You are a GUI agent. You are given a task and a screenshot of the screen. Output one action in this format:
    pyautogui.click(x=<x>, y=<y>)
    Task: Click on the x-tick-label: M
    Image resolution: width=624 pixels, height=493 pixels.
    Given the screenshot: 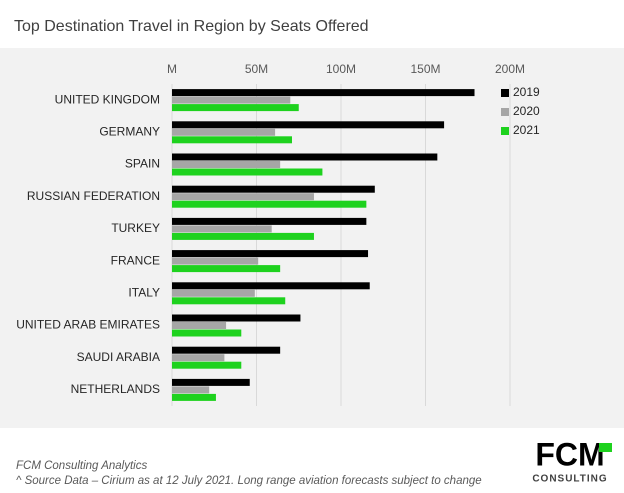 What is the action you would take?
    pyautogui.click(x=172, y=69)
    